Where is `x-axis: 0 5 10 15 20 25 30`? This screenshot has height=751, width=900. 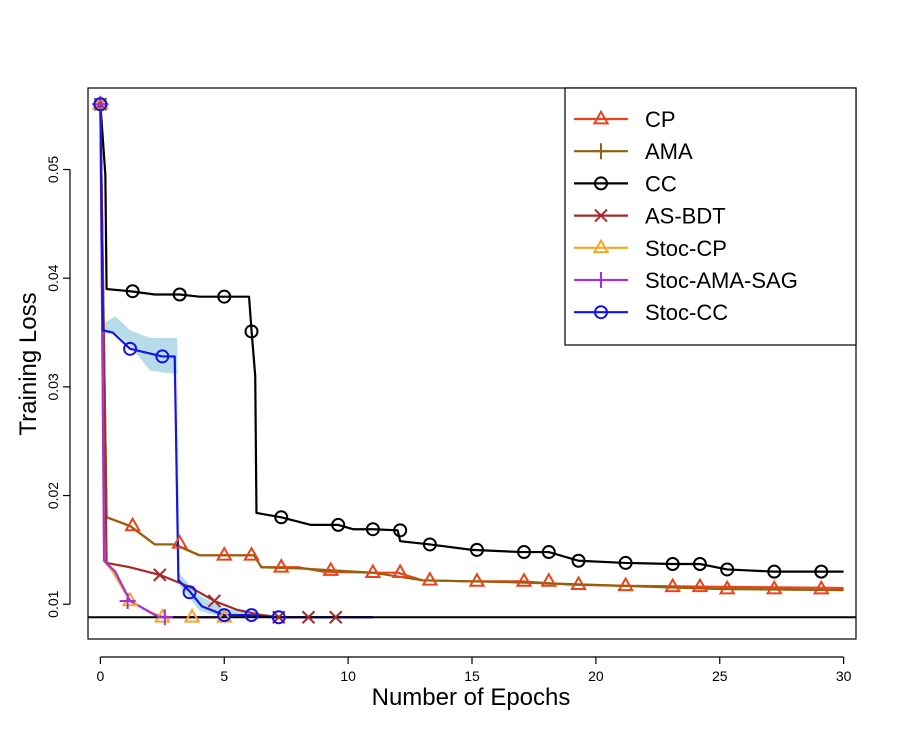 x-axis: 0 5 10 15 20 25 30 is located at coordinates (474, 670).